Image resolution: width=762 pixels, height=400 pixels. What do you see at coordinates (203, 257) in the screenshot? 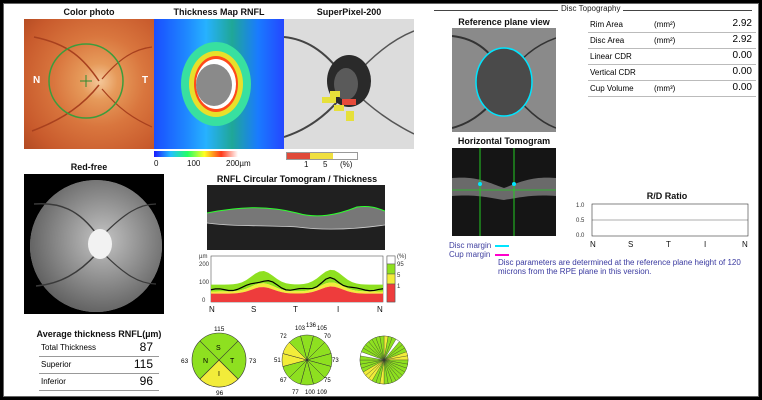
I see `rnfl-y-unit: µm` at bounding box center [203, 257].